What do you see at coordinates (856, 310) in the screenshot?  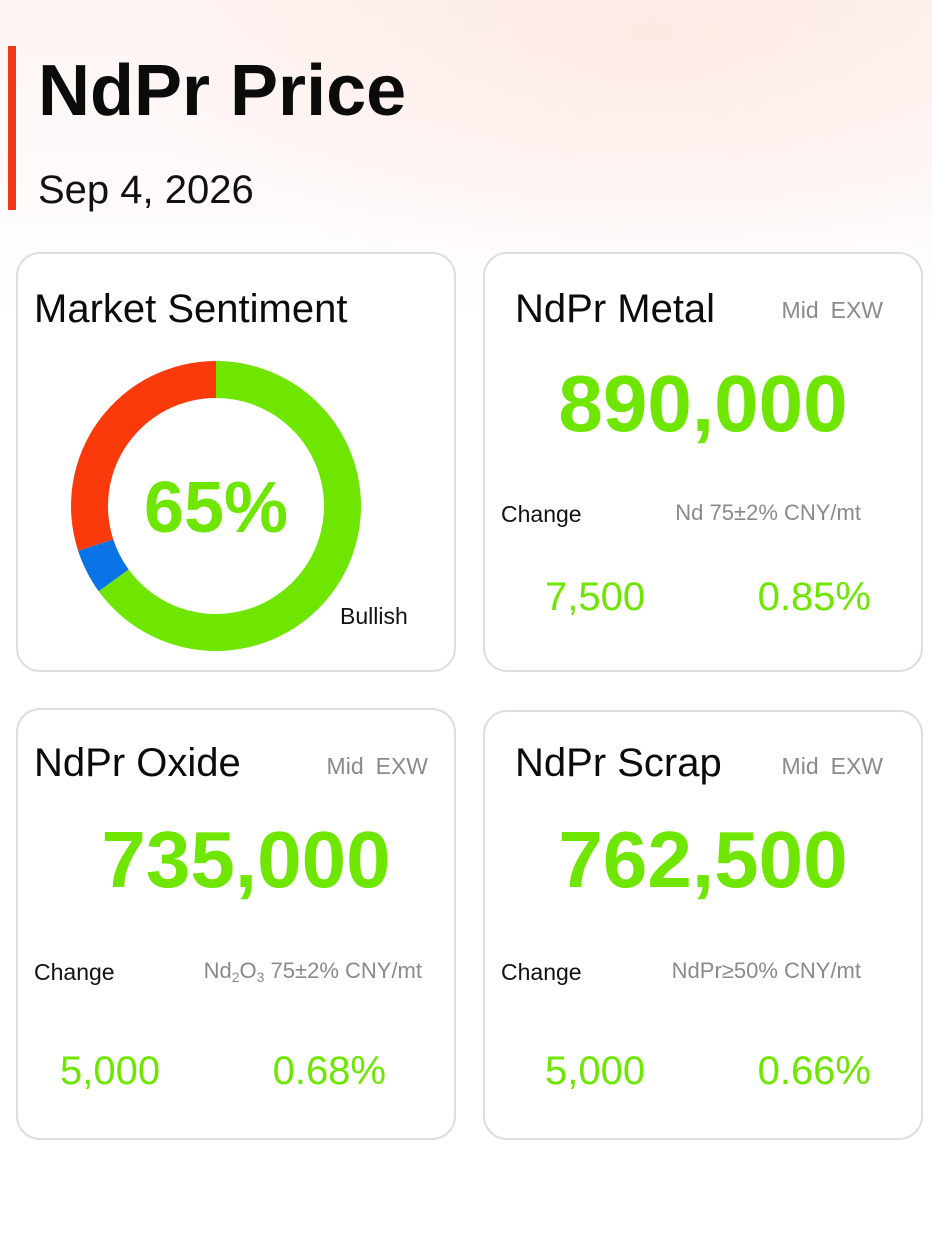 I see `metal-exw-label: EXW` at bounding box center [856, 310].